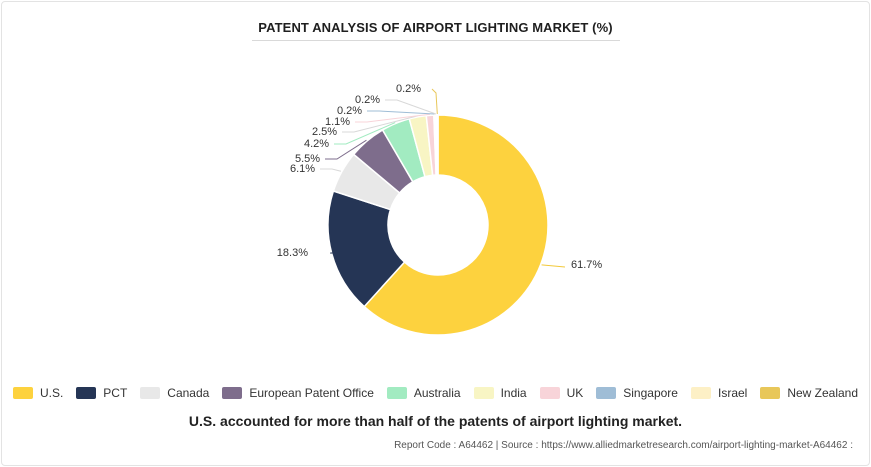 The width and height of the screenshot is (871, 467). Describe the element at coordinates (316, 144) in the screenshot. I see `data-label-australia: 4.2%` at that location.